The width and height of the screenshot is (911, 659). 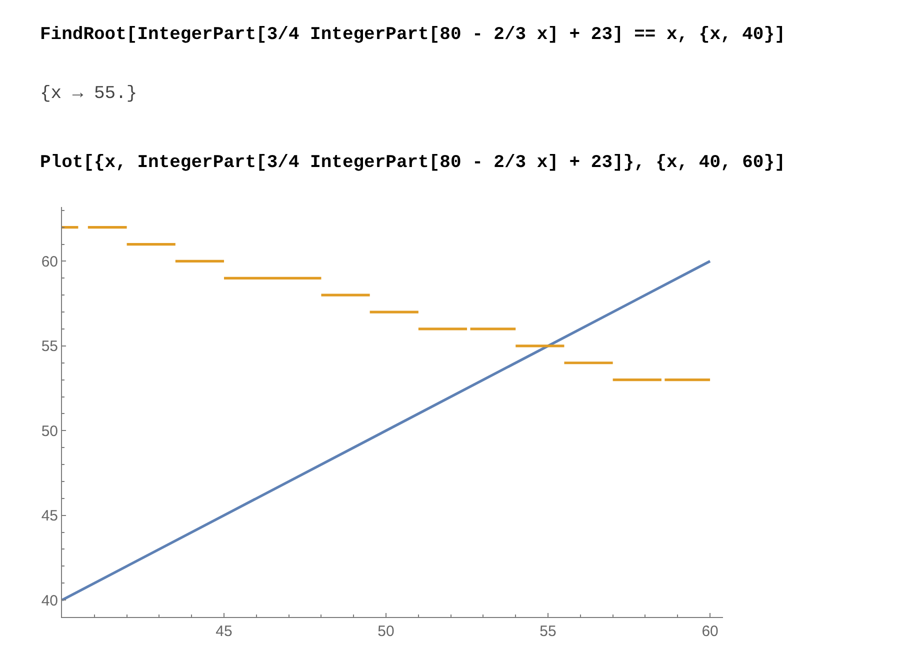 What do you see at coordinates (413, 163) in the screenshot?
I see `text: Plot[{x, IntegerPart[3/4 IntegerPart[80 - 2/3 x] + 23]}, {x, 40, 60}]` at bounding box center [413, 163].